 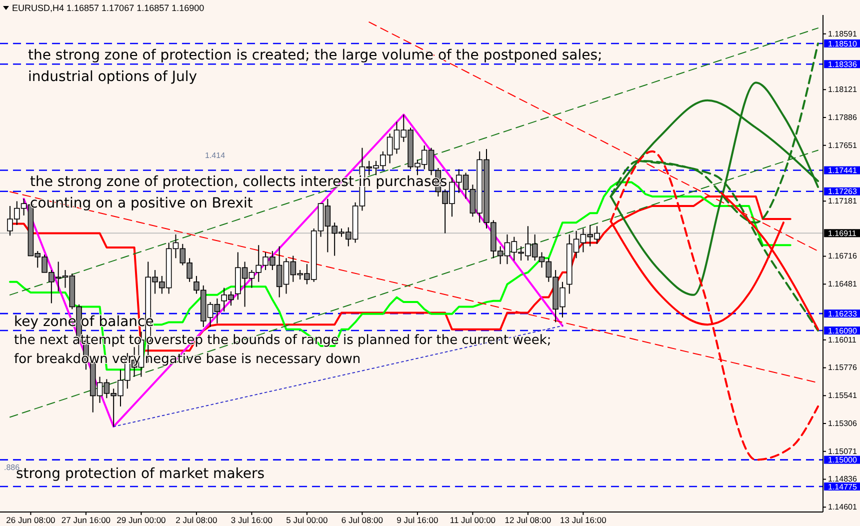 I want to click on x-tick-label: 29 Jun 00:00, so click(x=141, y=520).